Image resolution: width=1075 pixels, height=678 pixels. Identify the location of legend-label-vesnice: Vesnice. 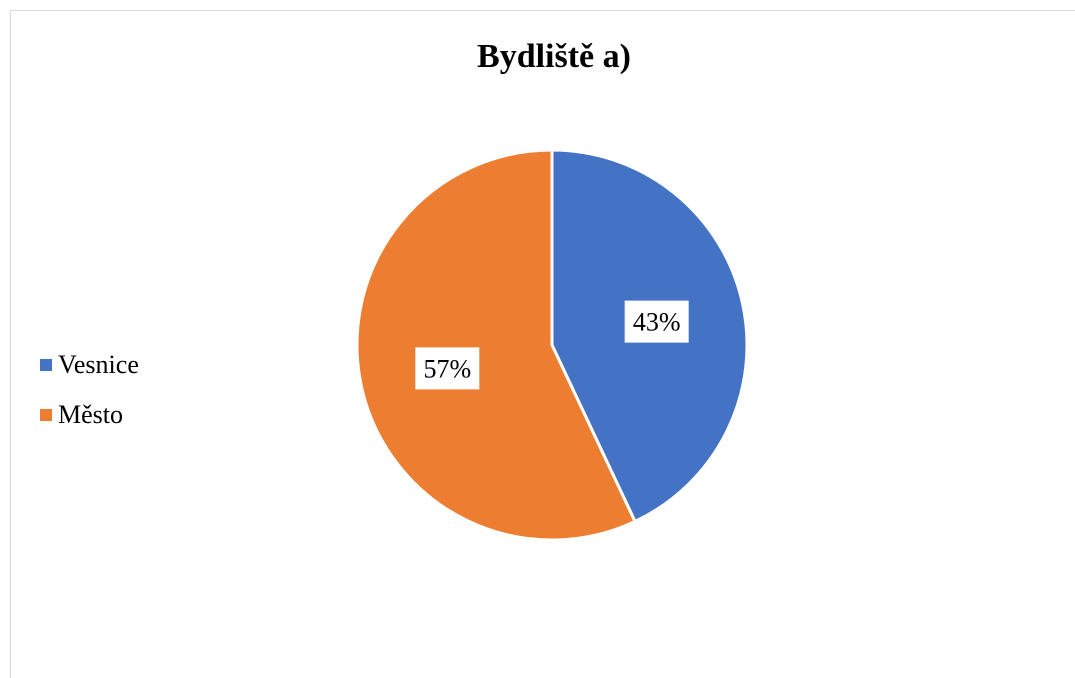
(98, 364).